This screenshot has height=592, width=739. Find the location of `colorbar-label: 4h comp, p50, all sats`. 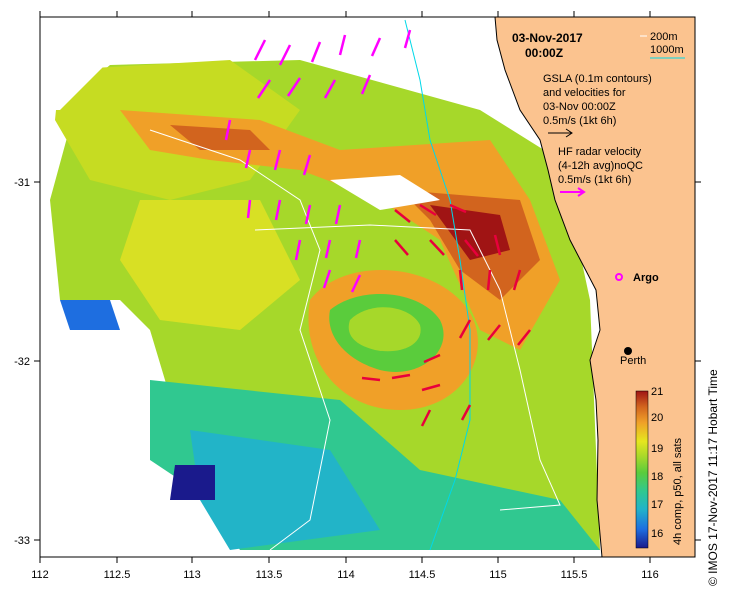

colorbar-label: 4h comp, p50, all sats is located at coordinates (678, 491).